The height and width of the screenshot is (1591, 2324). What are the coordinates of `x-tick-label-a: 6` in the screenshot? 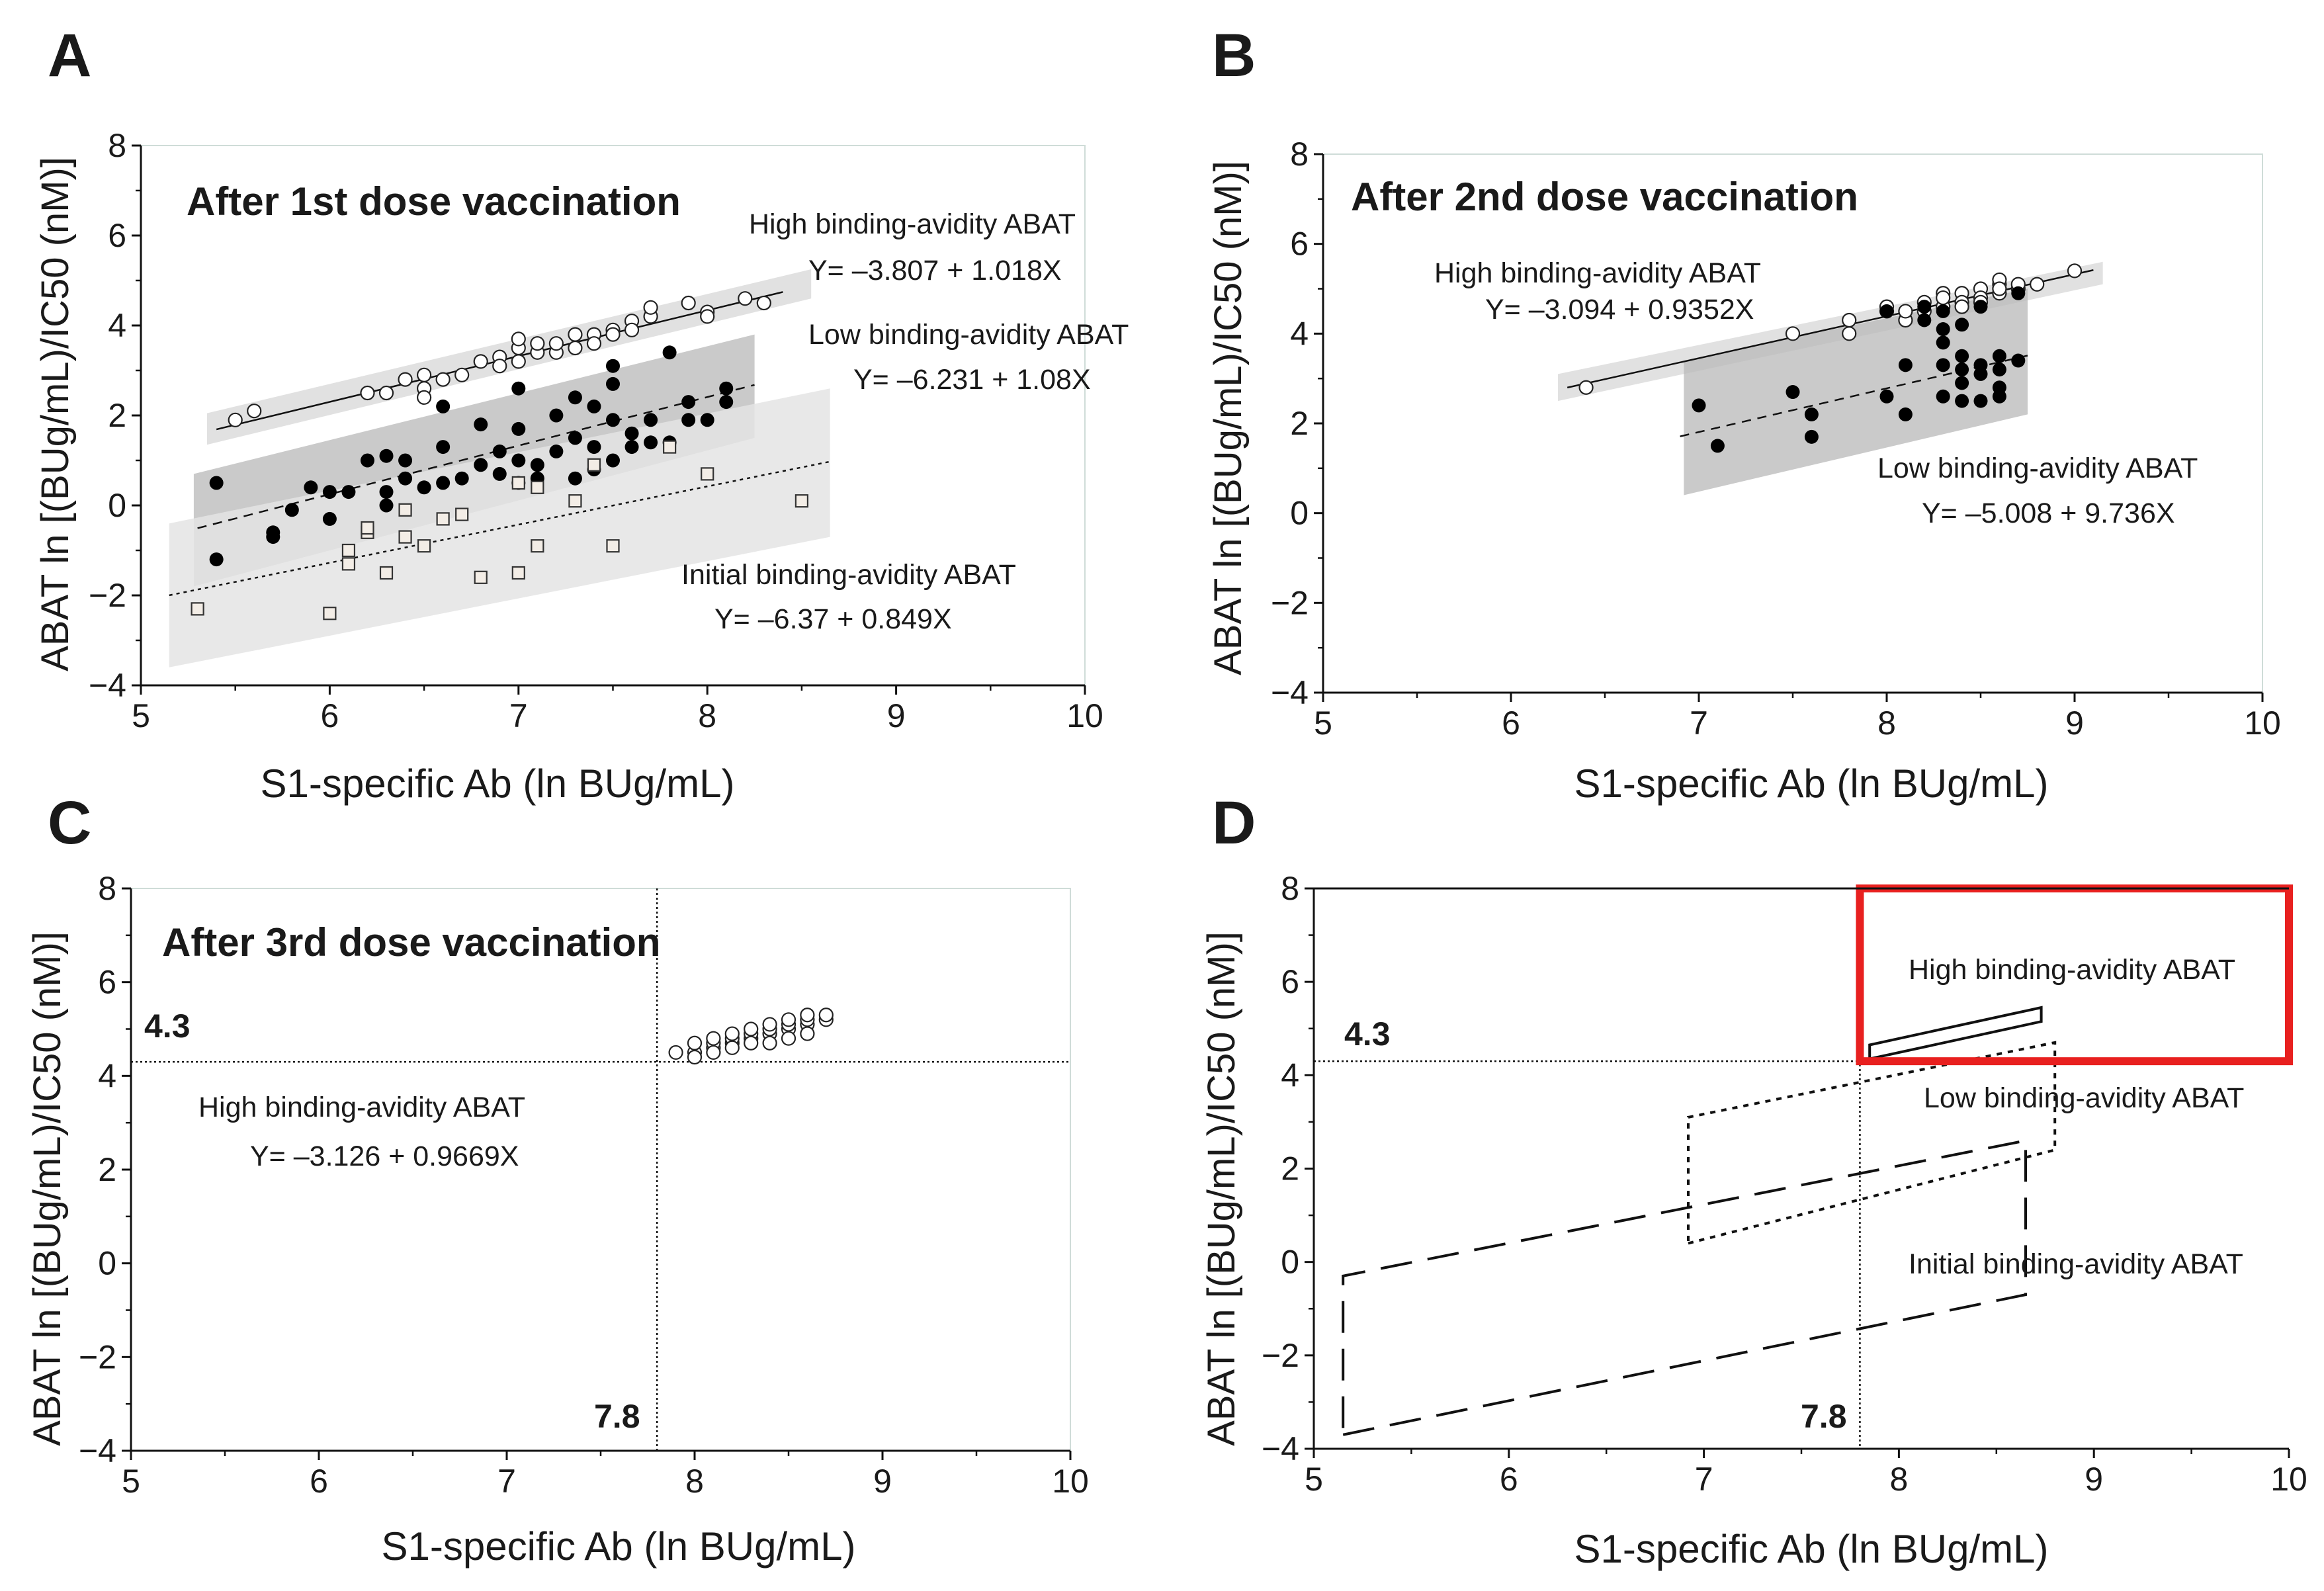 It's located at (329, 715).